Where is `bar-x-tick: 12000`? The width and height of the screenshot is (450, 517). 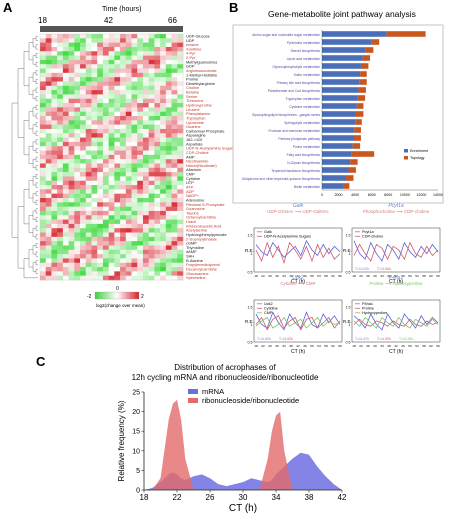
bar-x-tick: 12000 is located at coordinates (421, 195).